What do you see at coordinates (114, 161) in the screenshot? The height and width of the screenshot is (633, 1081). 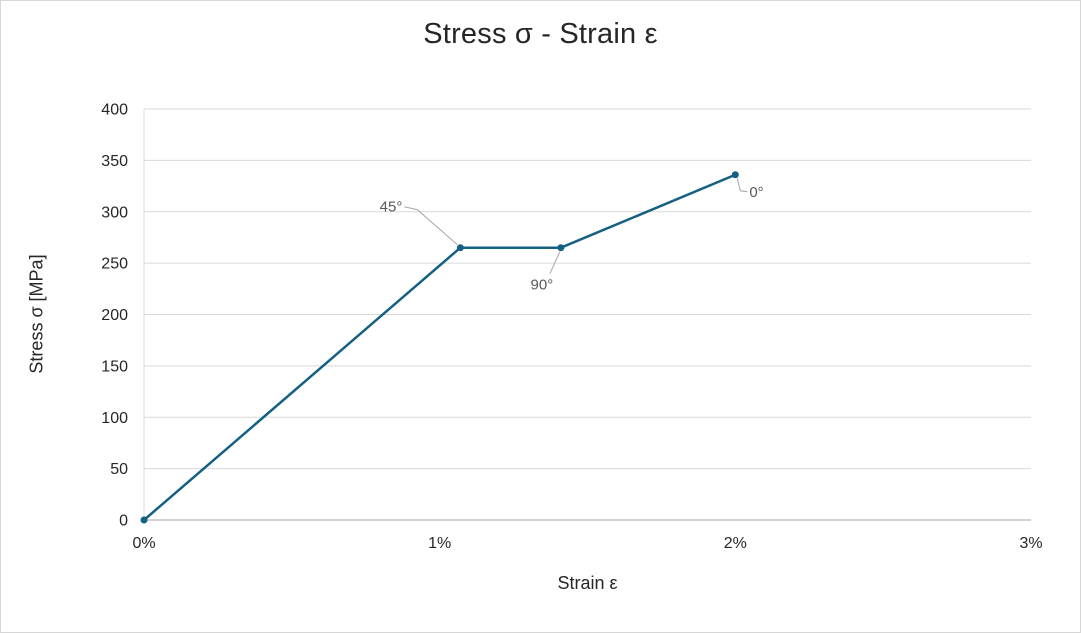 I see `y-tick-label: 350` at bounding box center [114, 161].